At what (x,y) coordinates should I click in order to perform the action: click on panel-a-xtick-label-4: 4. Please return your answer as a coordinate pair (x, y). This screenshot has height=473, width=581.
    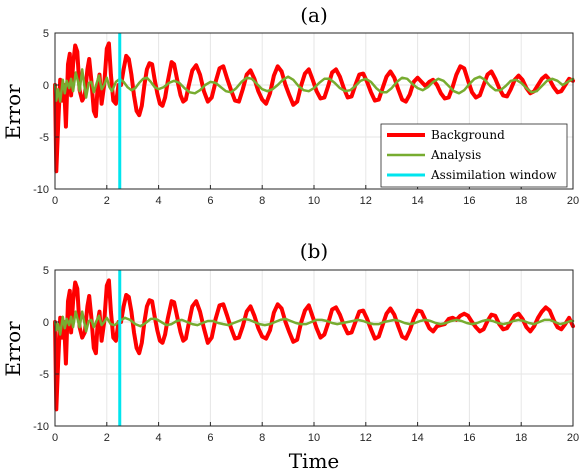
    Looking at the image, I should click on (159, 201).